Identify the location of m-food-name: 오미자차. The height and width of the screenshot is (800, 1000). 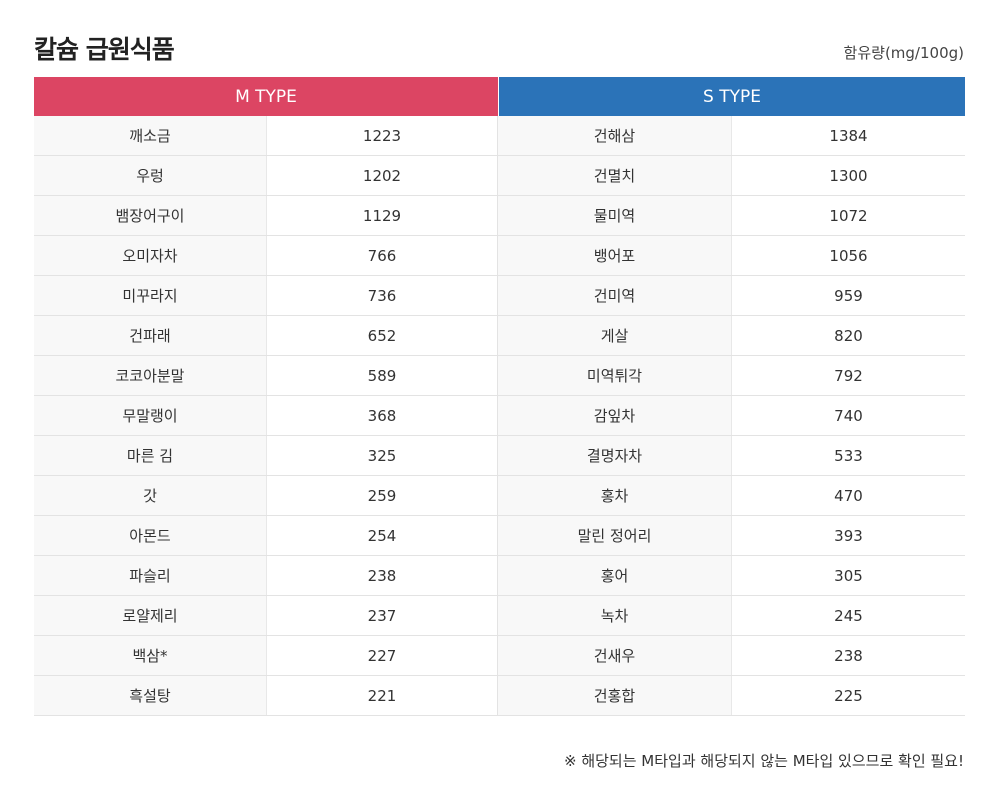
(150, 255).